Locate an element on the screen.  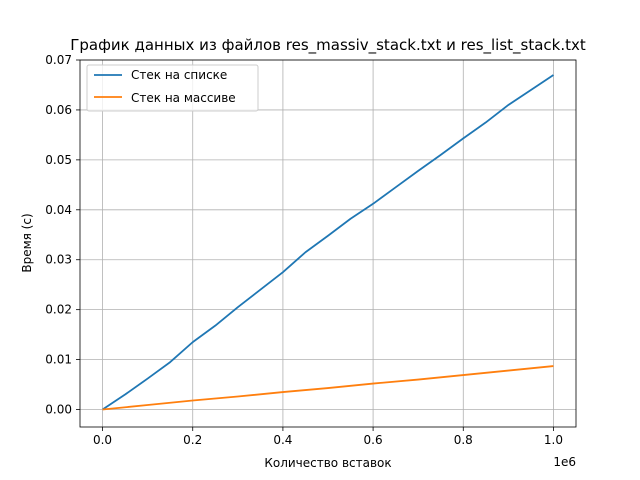
legend-box is located at coordinates (172, 88).